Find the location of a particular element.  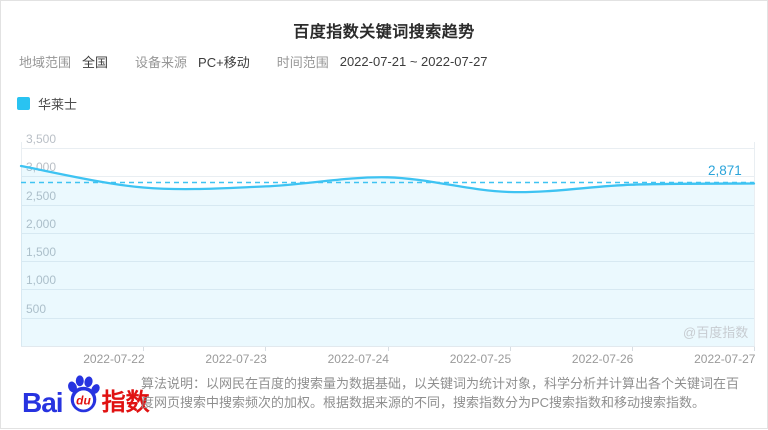

legend-color-swatch is located at coordinates (23, 103).